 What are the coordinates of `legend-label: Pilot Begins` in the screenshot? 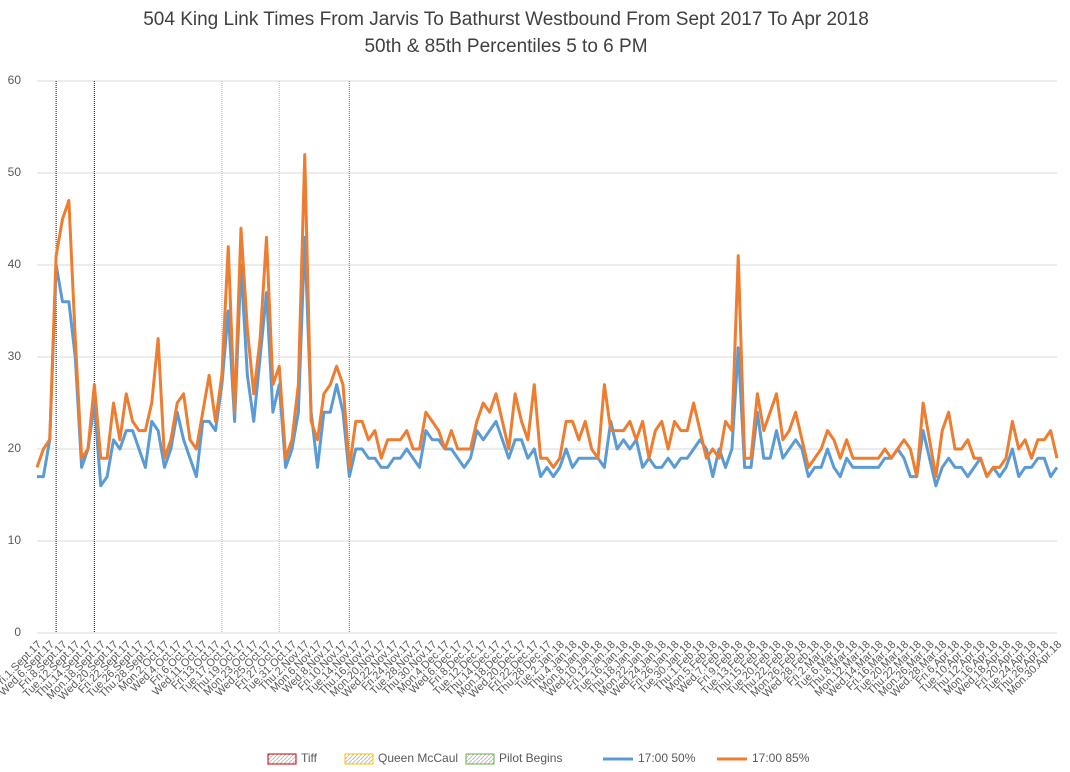 It's located at (530, 758).